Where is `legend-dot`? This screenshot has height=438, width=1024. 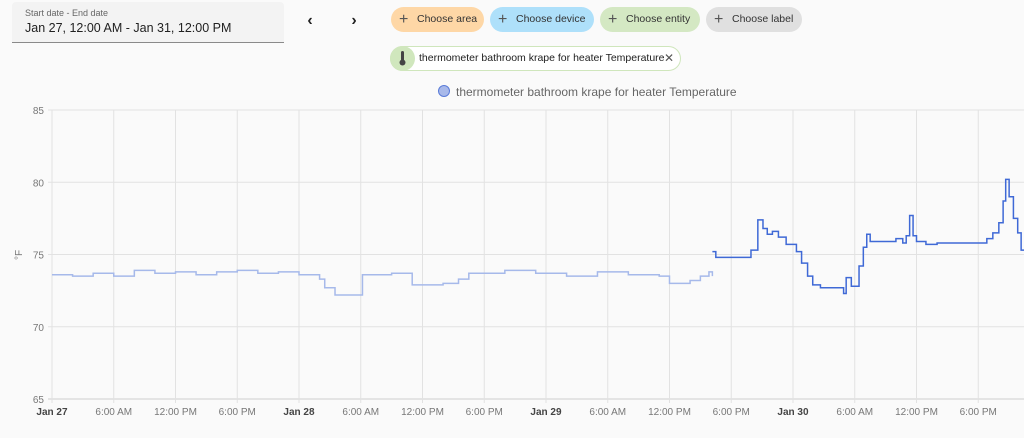 legend-dot is located at coordinates (444, 91).